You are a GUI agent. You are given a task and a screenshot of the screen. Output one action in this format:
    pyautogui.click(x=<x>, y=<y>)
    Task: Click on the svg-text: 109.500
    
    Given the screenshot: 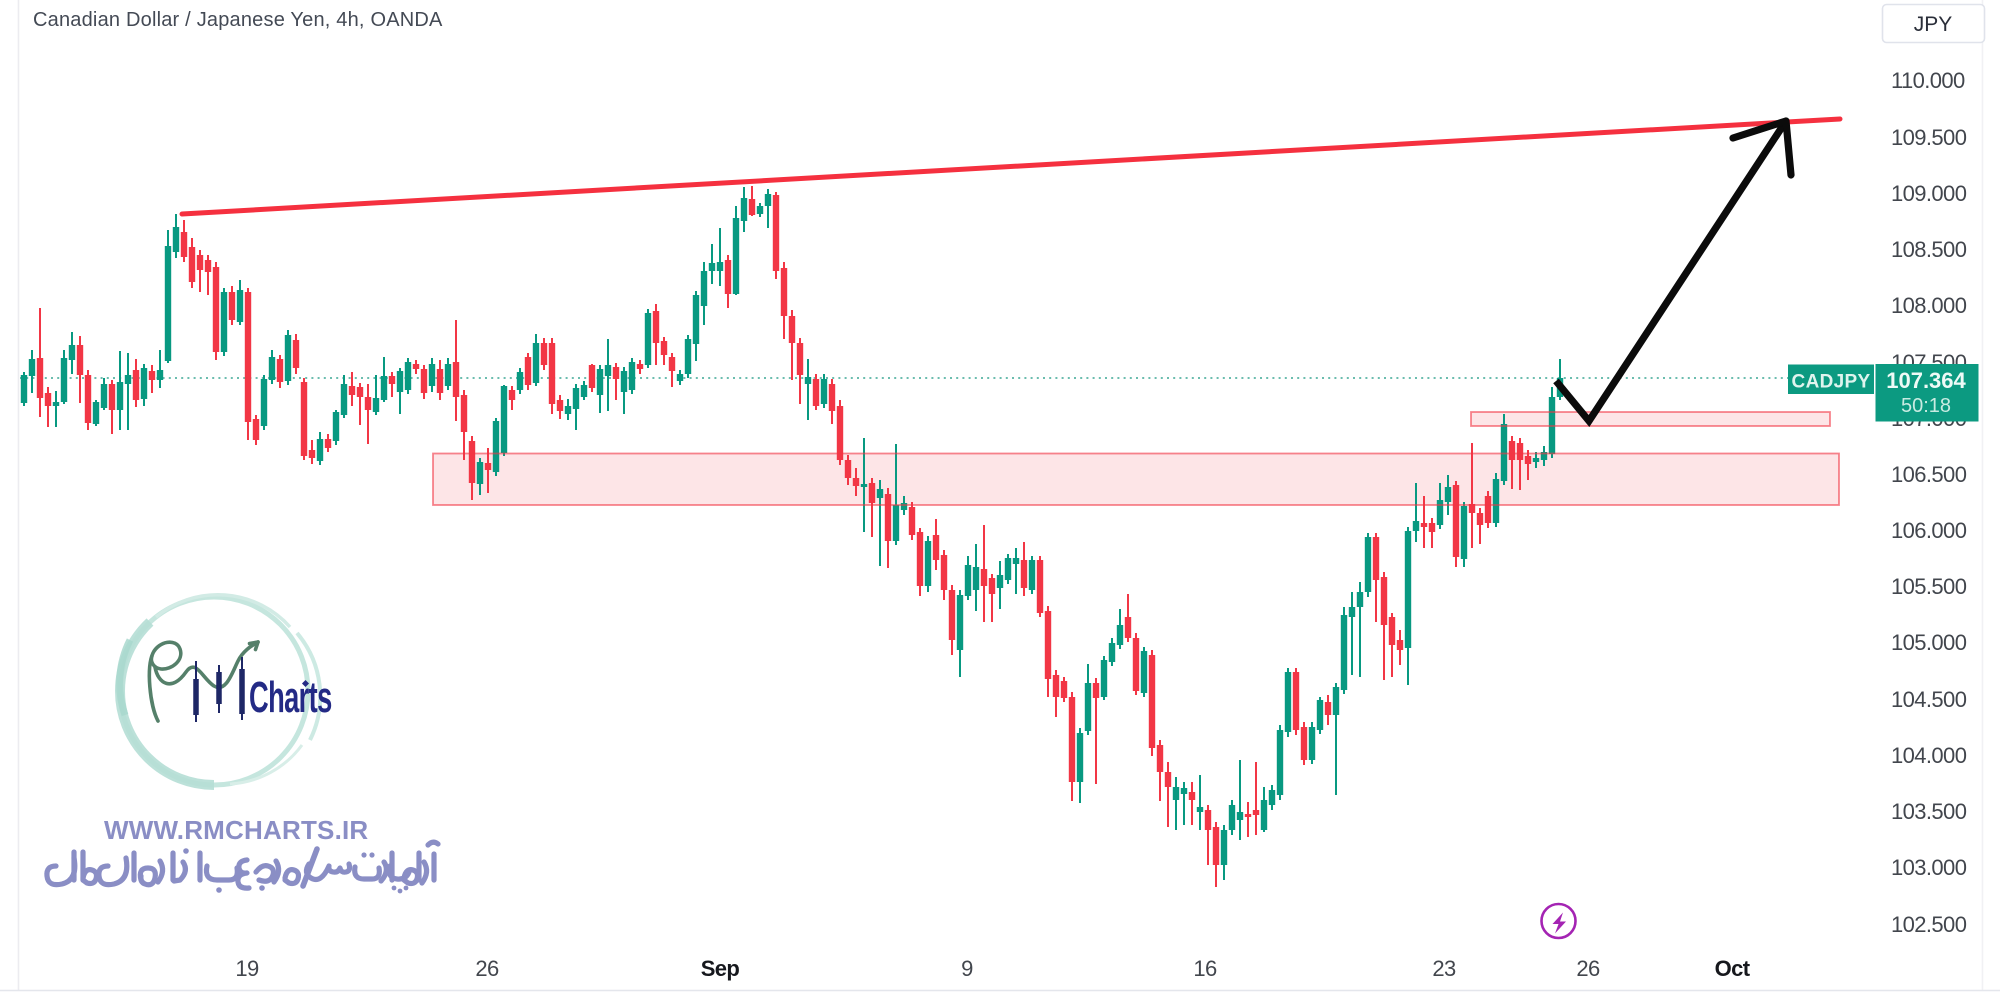 What is the action you would take?
    pyautogui.click(x=1929, y=137)
    